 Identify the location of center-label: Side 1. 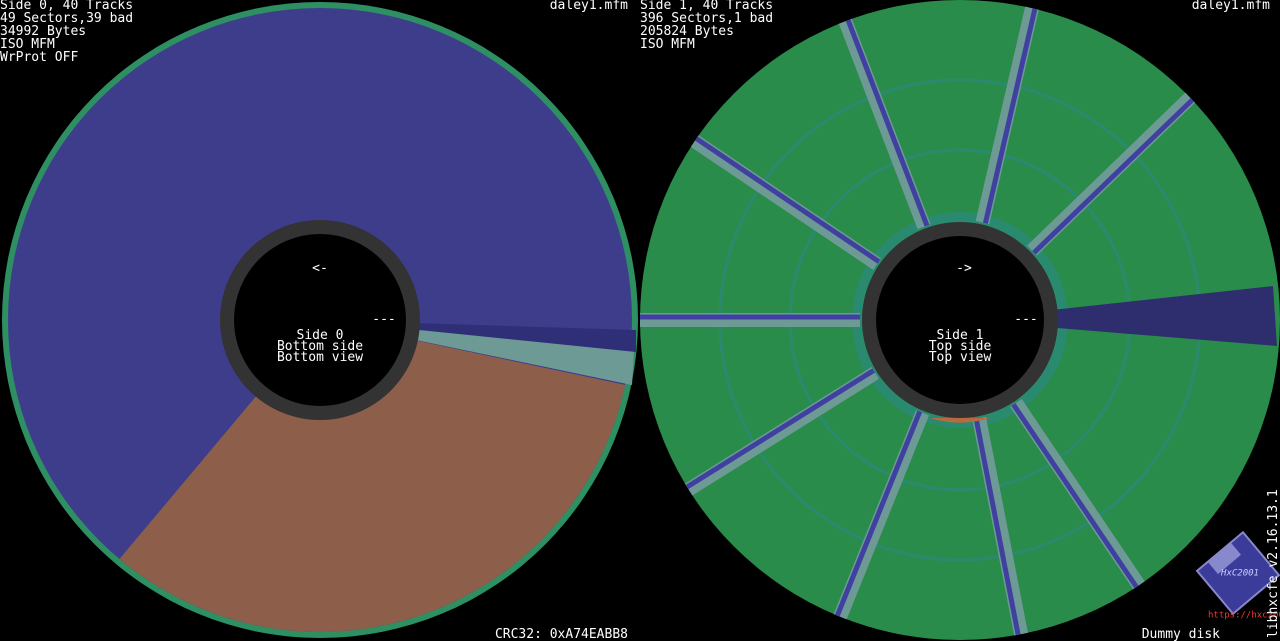
(960, 335).